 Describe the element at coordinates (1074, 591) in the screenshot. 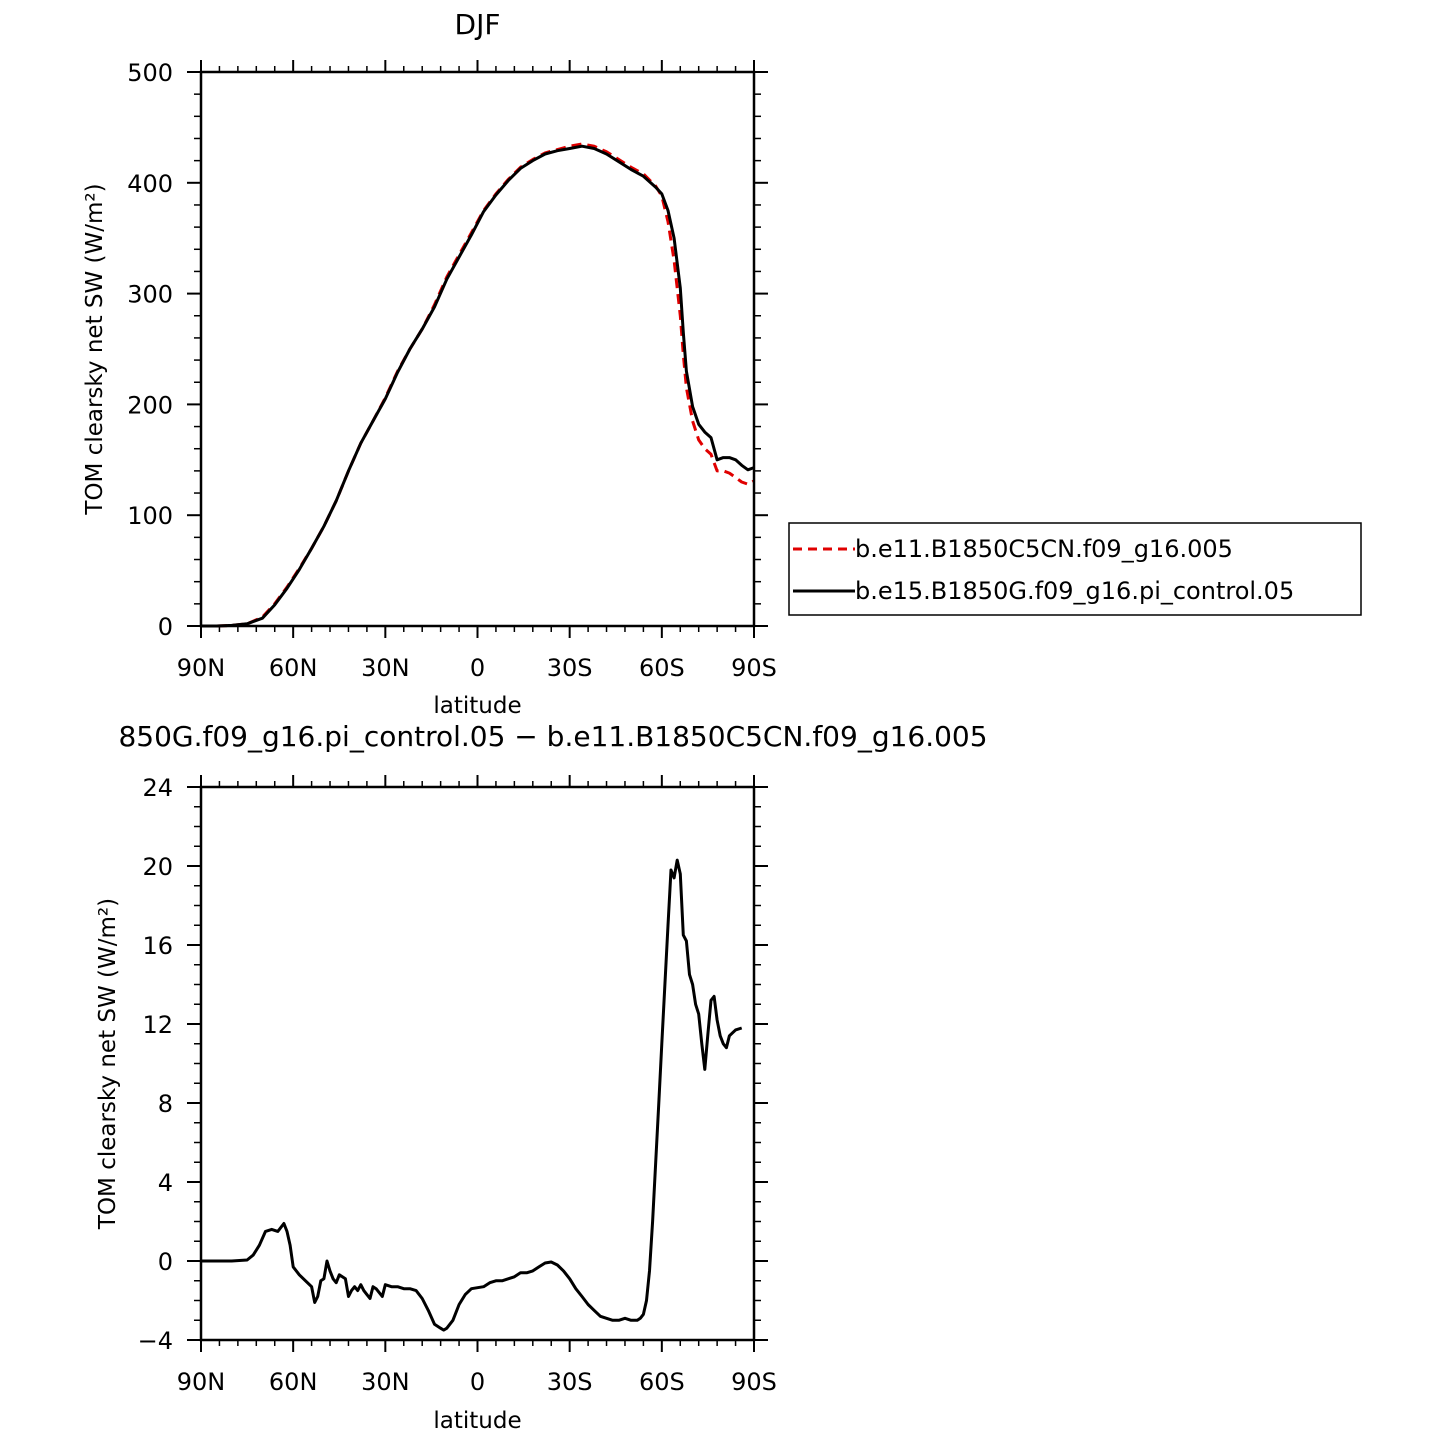

I see `legend-label-series-2: b.e15.B1850G.f09_g16.pi_control.05` at that location.